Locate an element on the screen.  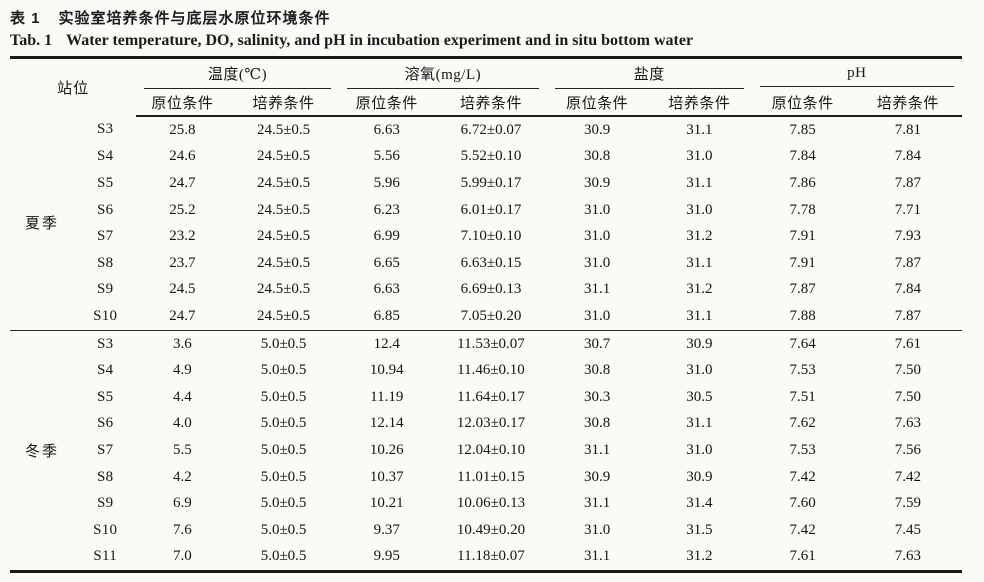
season-cell: 夏季 is located at coordinates (42, 224).